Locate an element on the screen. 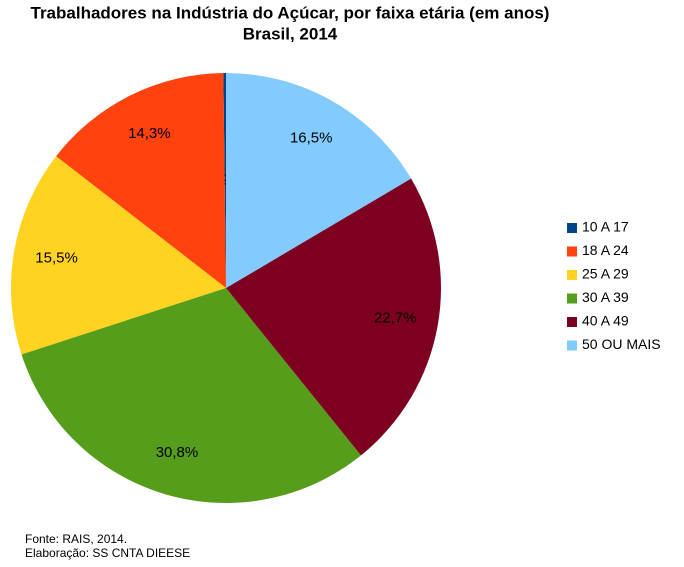 This screenshot has width=684, height=567. data-label: 14,3% is located at coordinates (149, 133).